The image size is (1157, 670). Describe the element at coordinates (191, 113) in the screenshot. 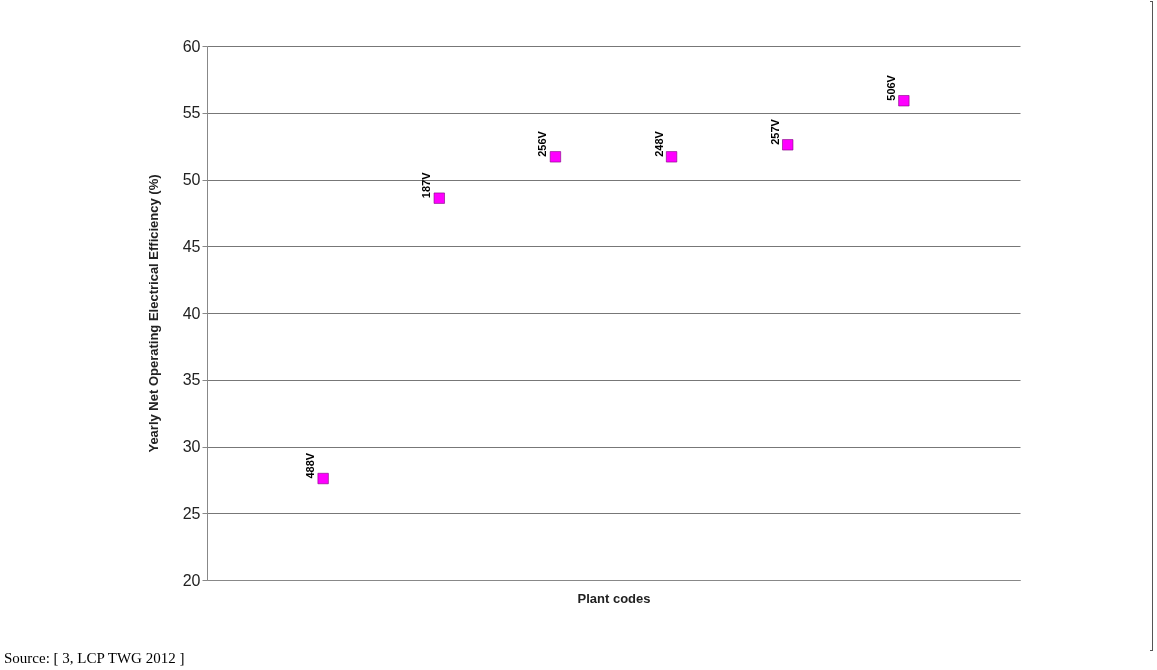

I see `y-tick-label: 55` at that location.